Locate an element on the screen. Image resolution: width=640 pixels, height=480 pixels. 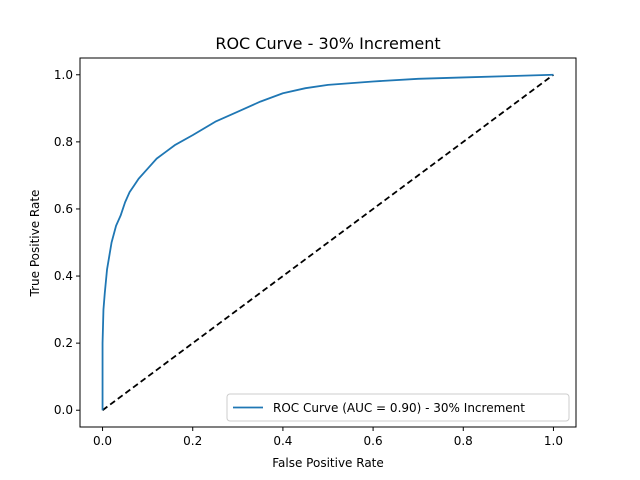
x-axis-label: False Positive Rate is located at coordinates (328, 463).